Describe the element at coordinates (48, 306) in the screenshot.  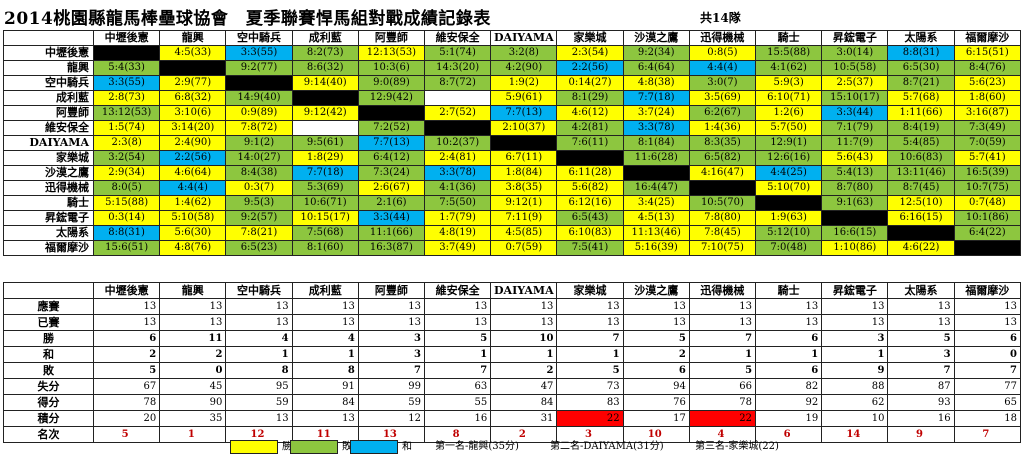
I see `stats-row-label: 應賽` at that location.